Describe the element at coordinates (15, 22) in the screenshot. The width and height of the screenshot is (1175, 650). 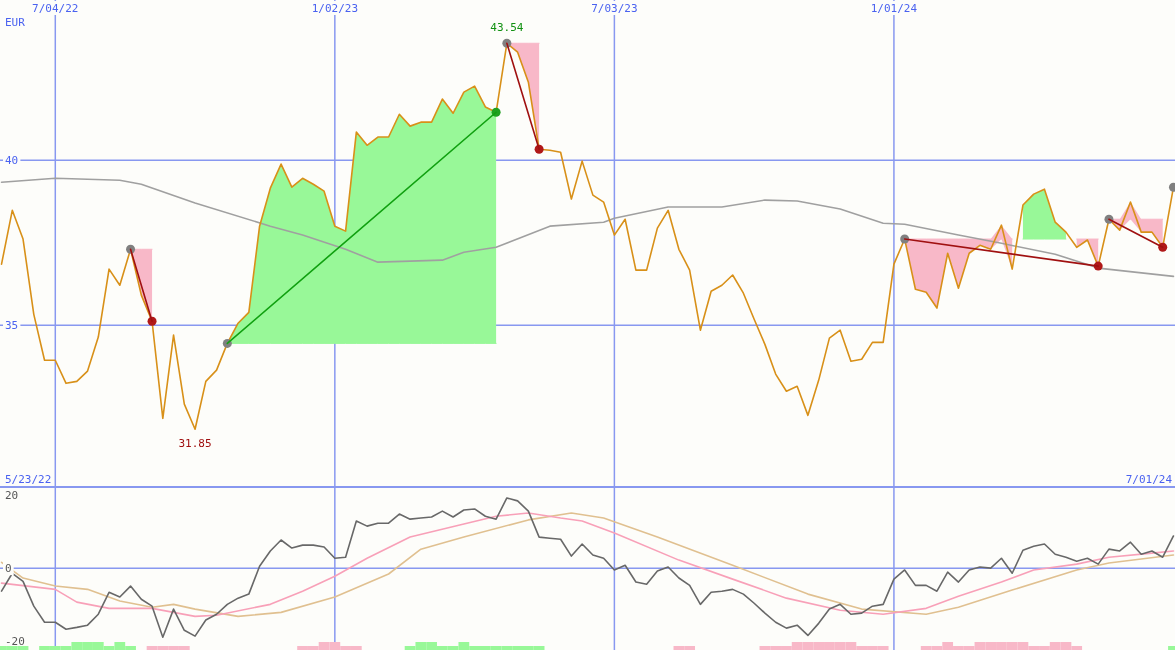
I see `y-axis-title: EUR` at that location.